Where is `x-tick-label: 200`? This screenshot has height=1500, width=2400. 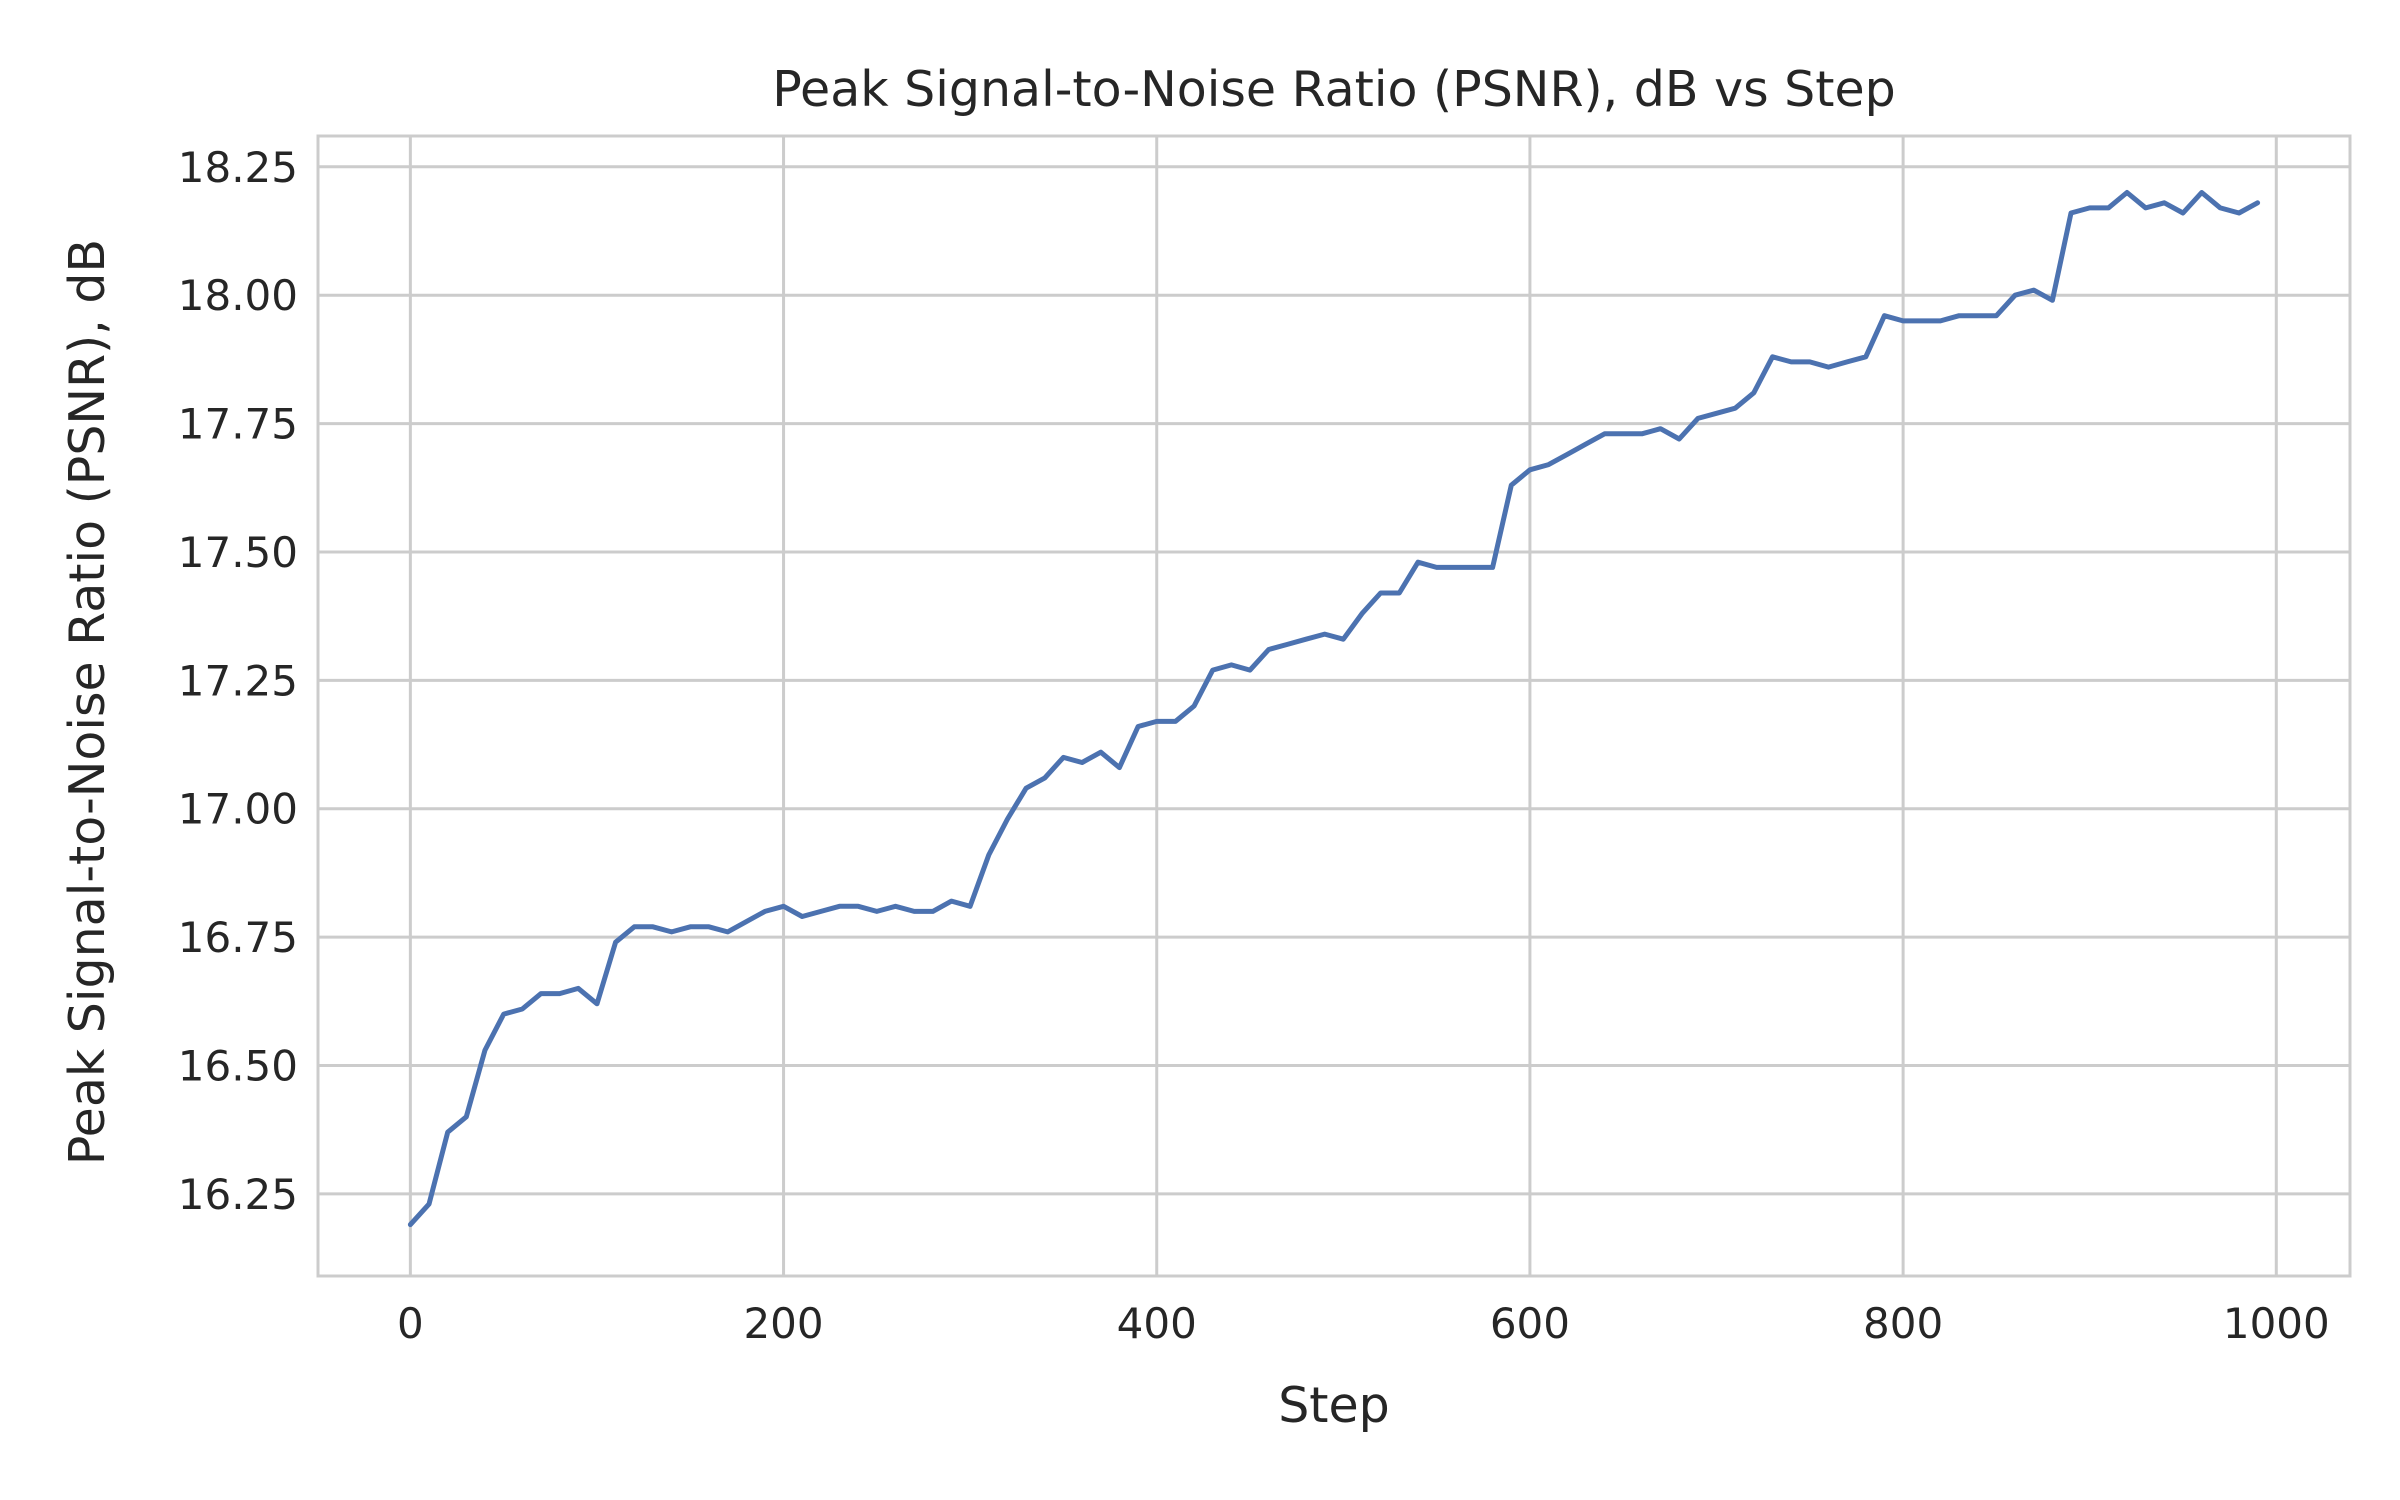 x-tick-label: 200 is located at coordinates (783, 1323).